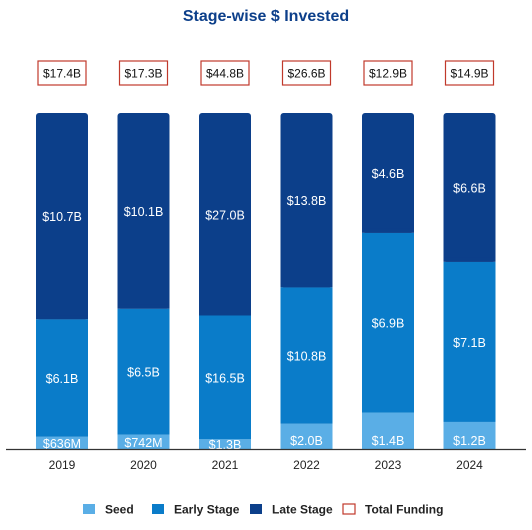 The height and width of the screenshot is (530, 532). I want to click on bar-segment-seed-2020, so click(143, 441).